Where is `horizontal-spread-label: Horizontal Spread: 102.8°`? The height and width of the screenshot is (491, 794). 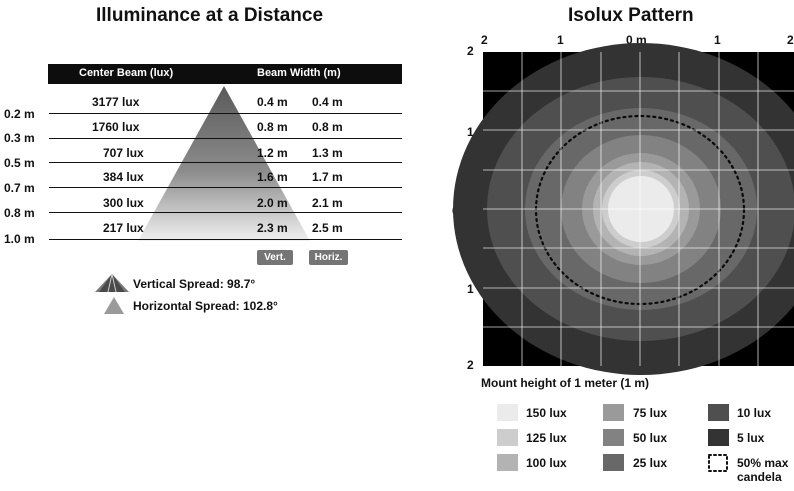 horizontal-spread-label: Horizontal Spread: 102.8° is located at coordinates (205, 306).